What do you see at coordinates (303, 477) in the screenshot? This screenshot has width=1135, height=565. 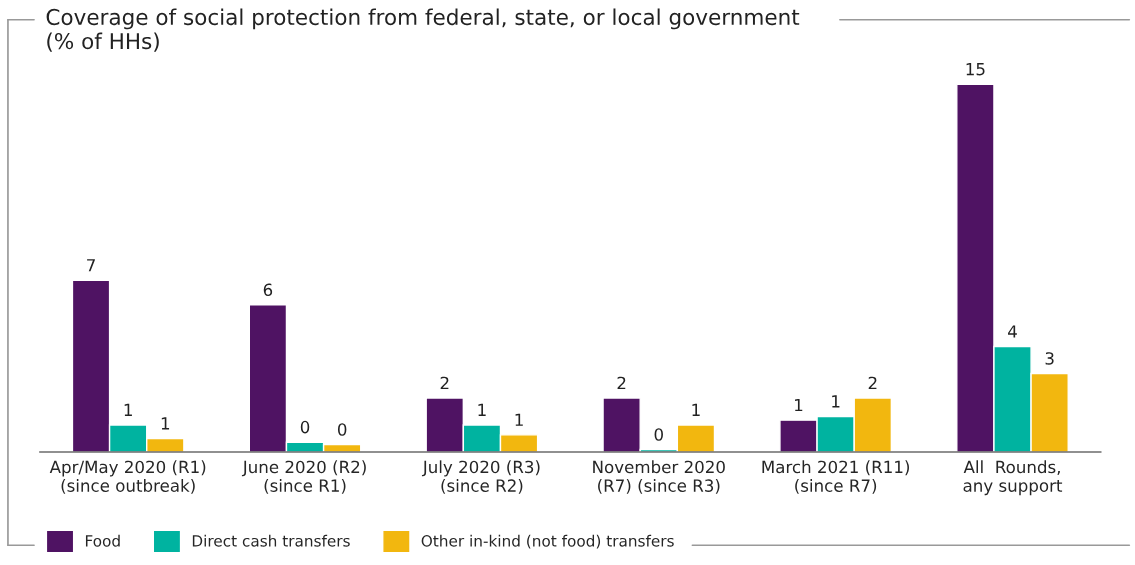 I see `x-tick-label: June 2020 (R2) (since R1)` at bounding box center [303, 477].